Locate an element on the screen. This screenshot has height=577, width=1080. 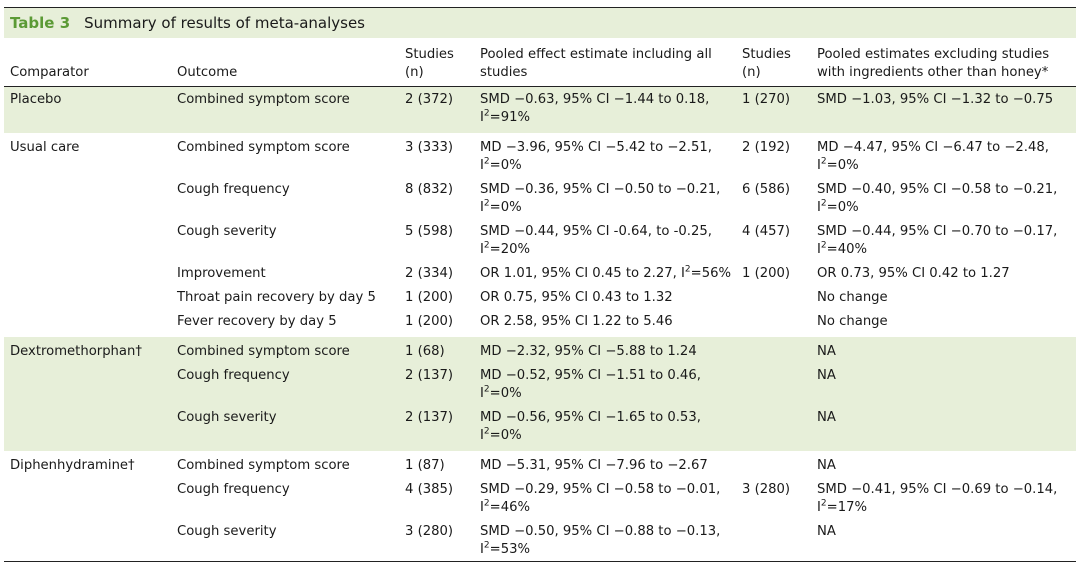
studies-count: 2 (372) is located at coordinates (429, 99).